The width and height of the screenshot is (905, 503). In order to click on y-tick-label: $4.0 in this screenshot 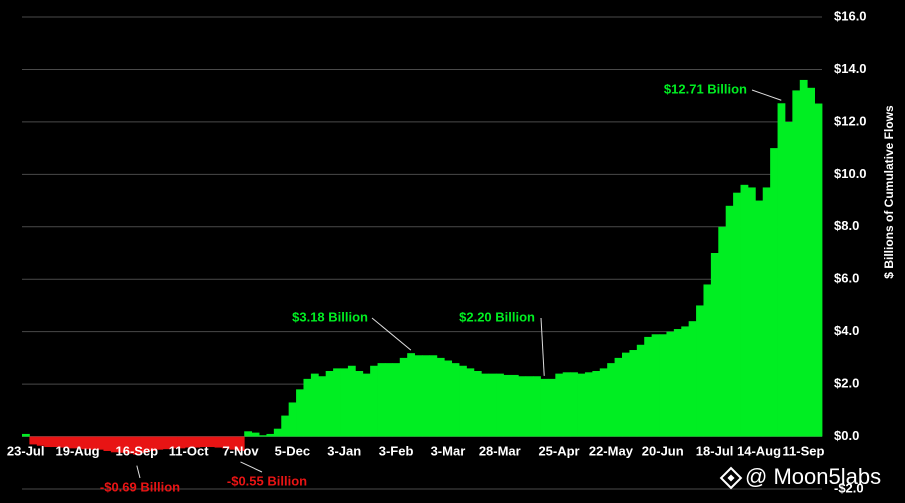, I will do `click(846, 330)`.